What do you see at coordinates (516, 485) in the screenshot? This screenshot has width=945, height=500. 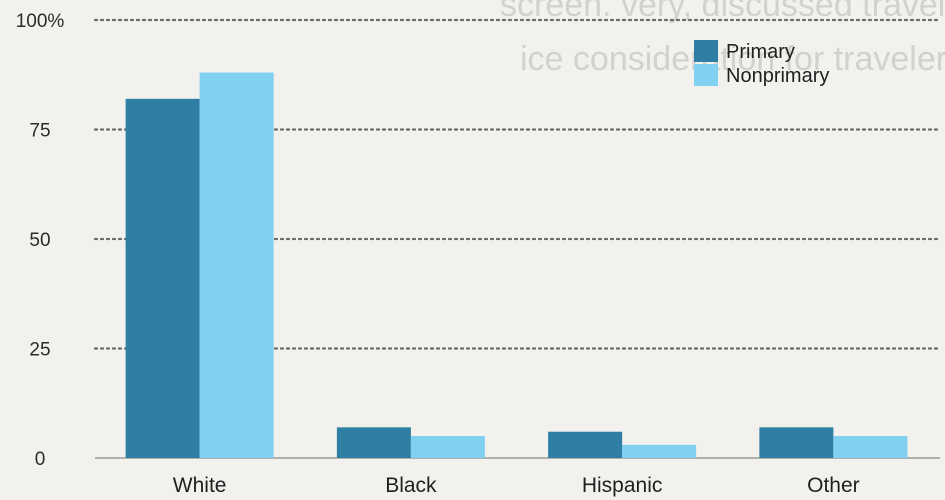 I see `x-axis: White Black Hispanic Other` at bounding box center [516, 485].